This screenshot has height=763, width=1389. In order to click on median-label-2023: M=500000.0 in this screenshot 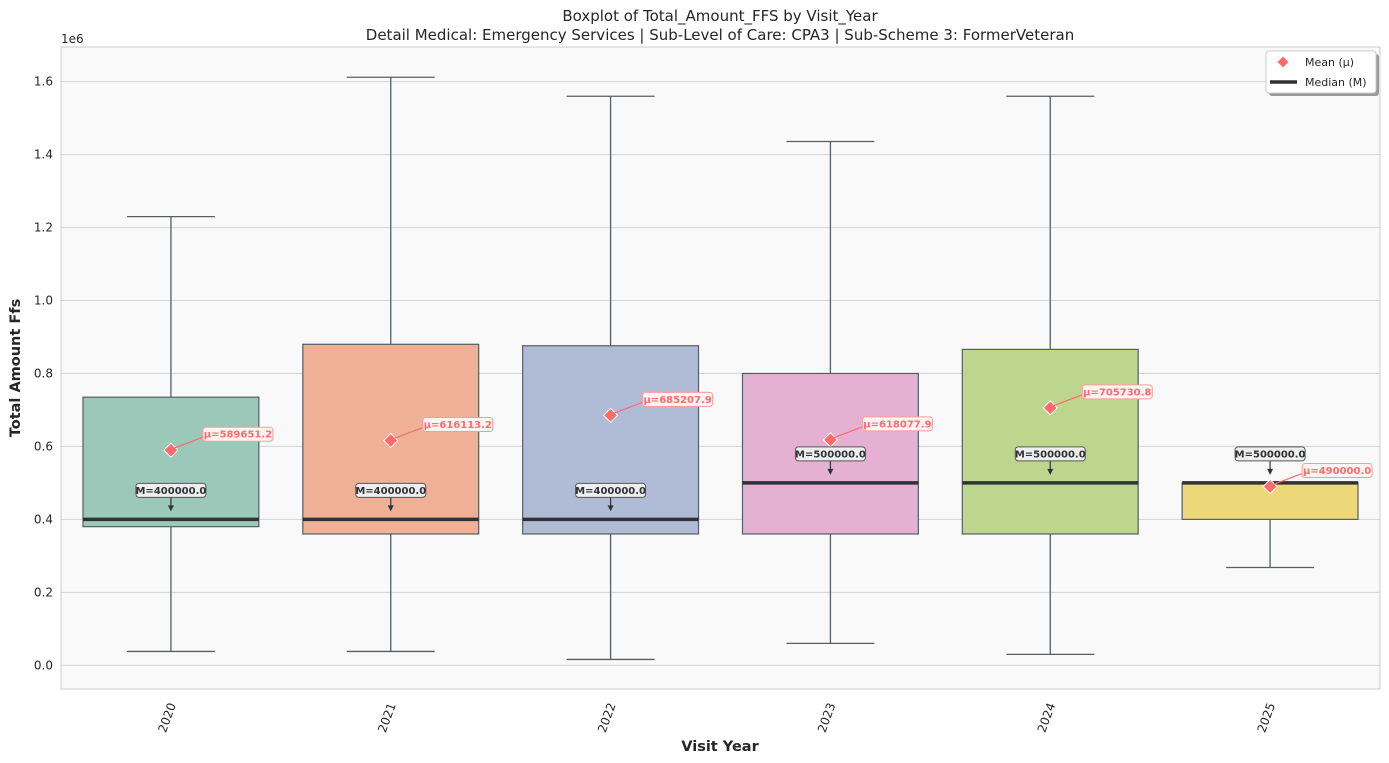, I will do `click(830, 454)`.